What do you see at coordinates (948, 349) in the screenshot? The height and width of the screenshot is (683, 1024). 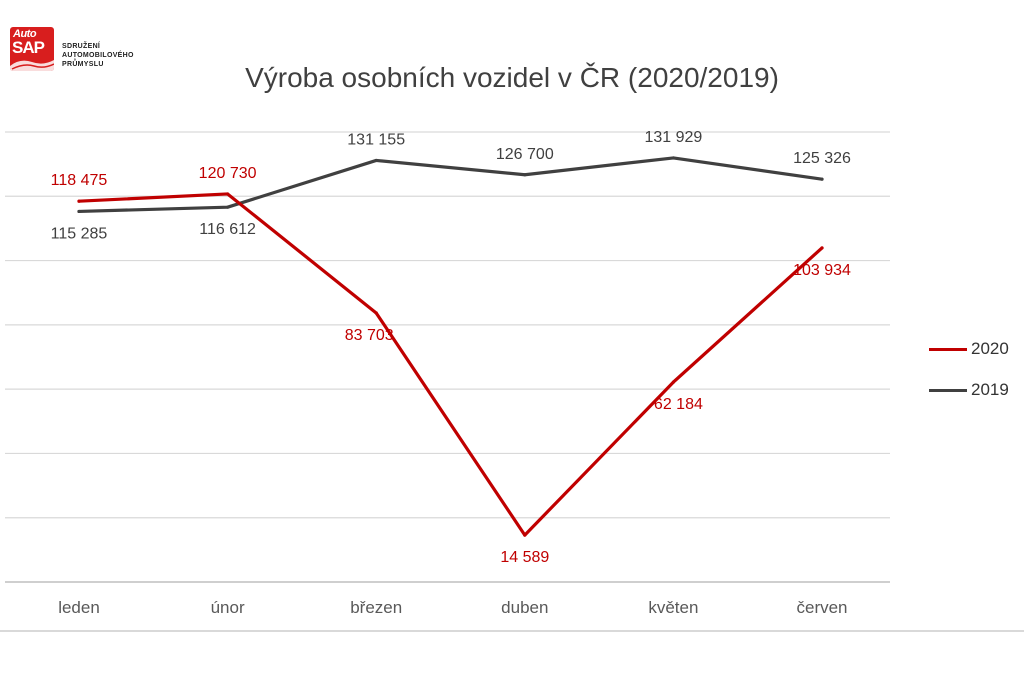 I see `legend-swatch-2020` at bounding box center [948, 349].